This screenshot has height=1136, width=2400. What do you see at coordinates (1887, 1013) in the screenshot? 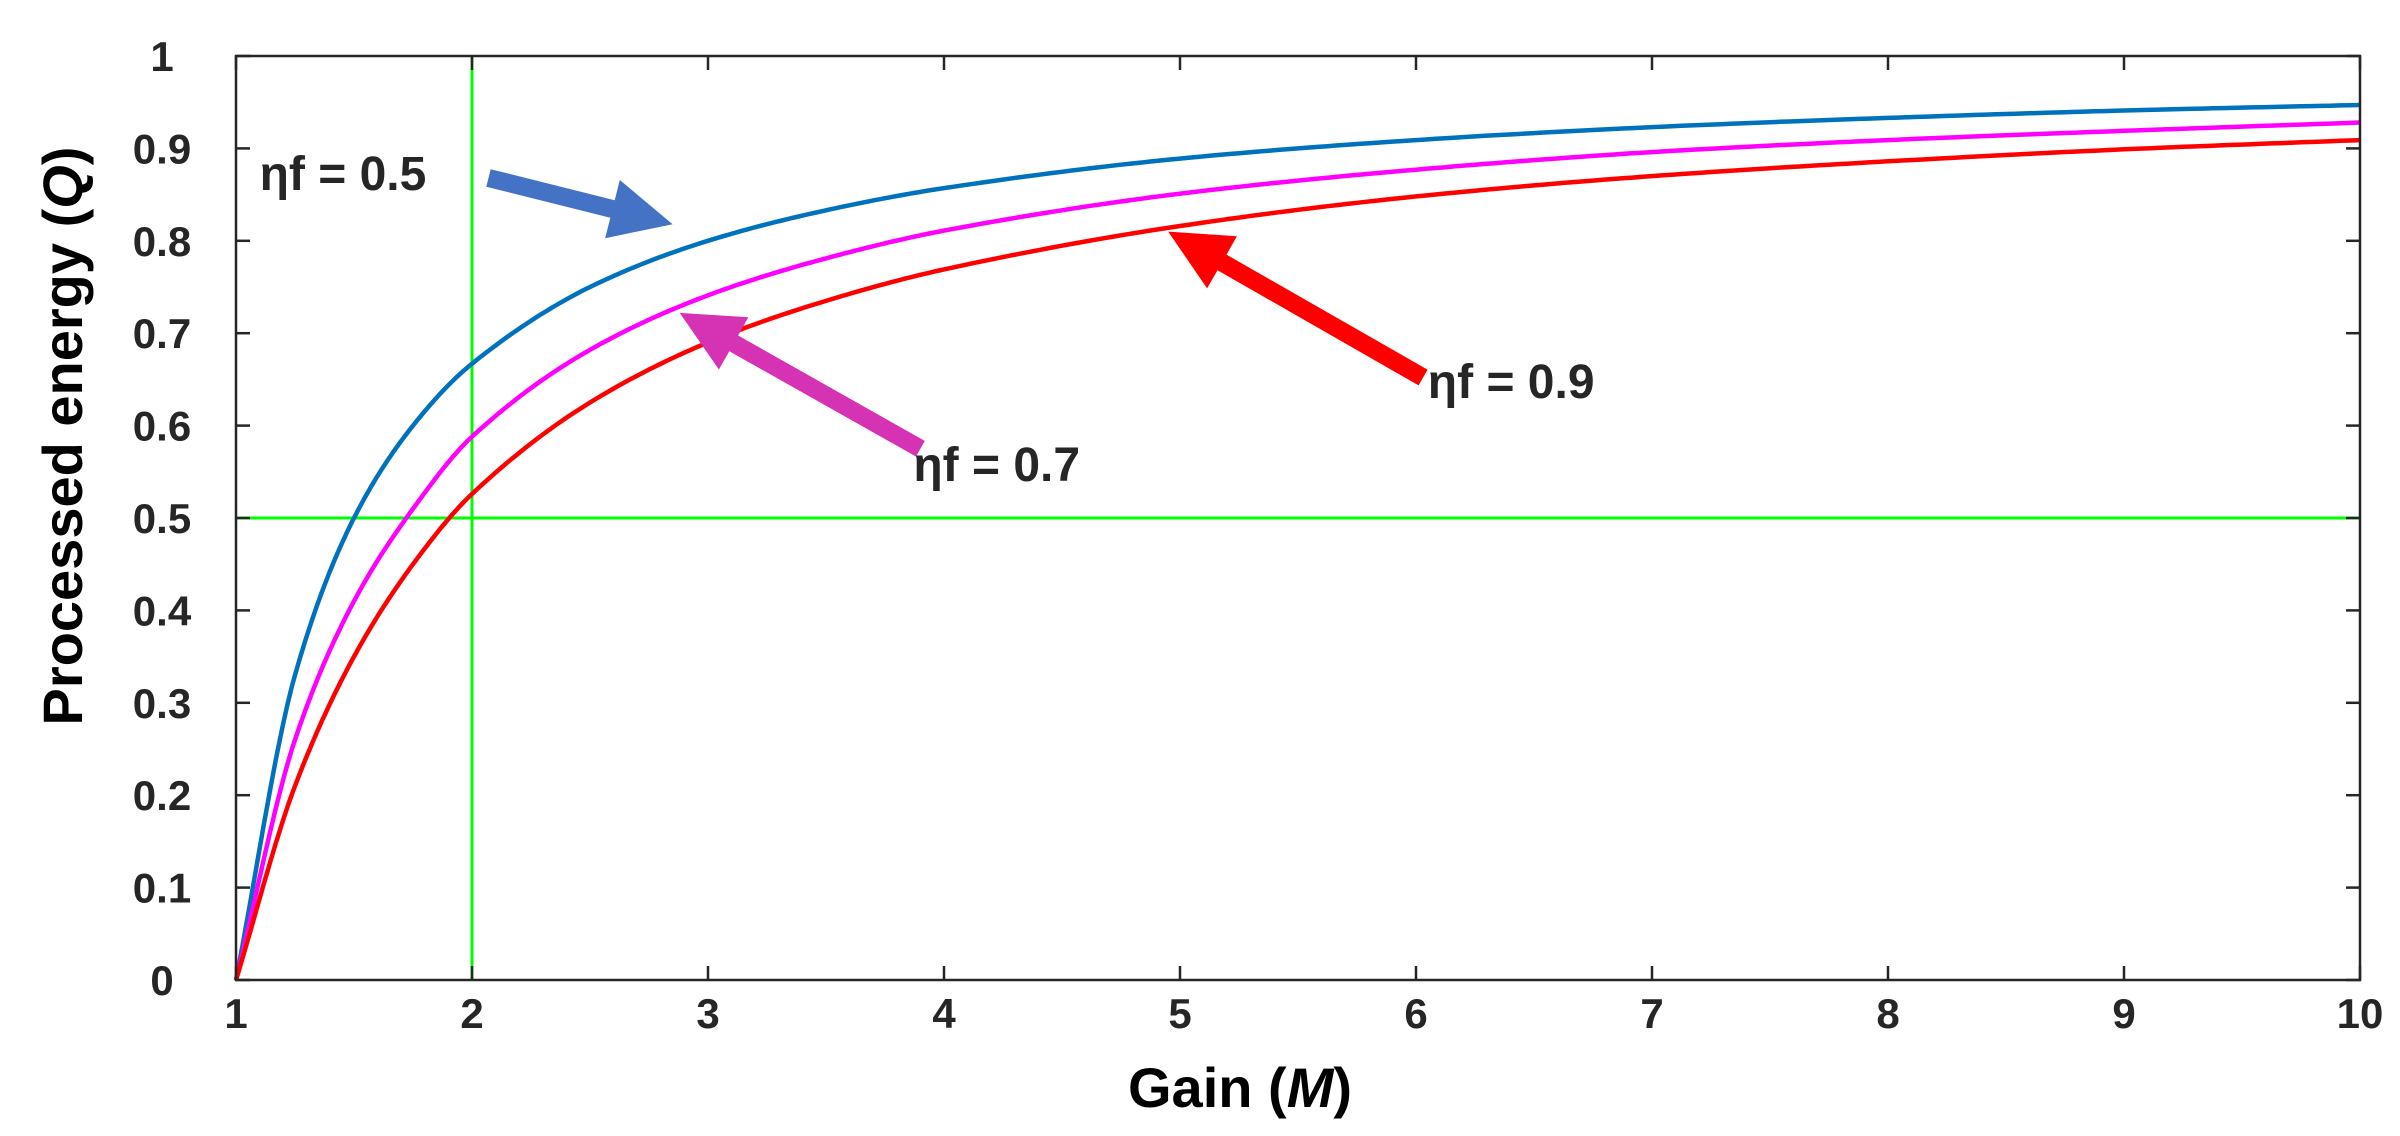
I see `x-tick-label: 8` at bounding box center [1887, 1013].